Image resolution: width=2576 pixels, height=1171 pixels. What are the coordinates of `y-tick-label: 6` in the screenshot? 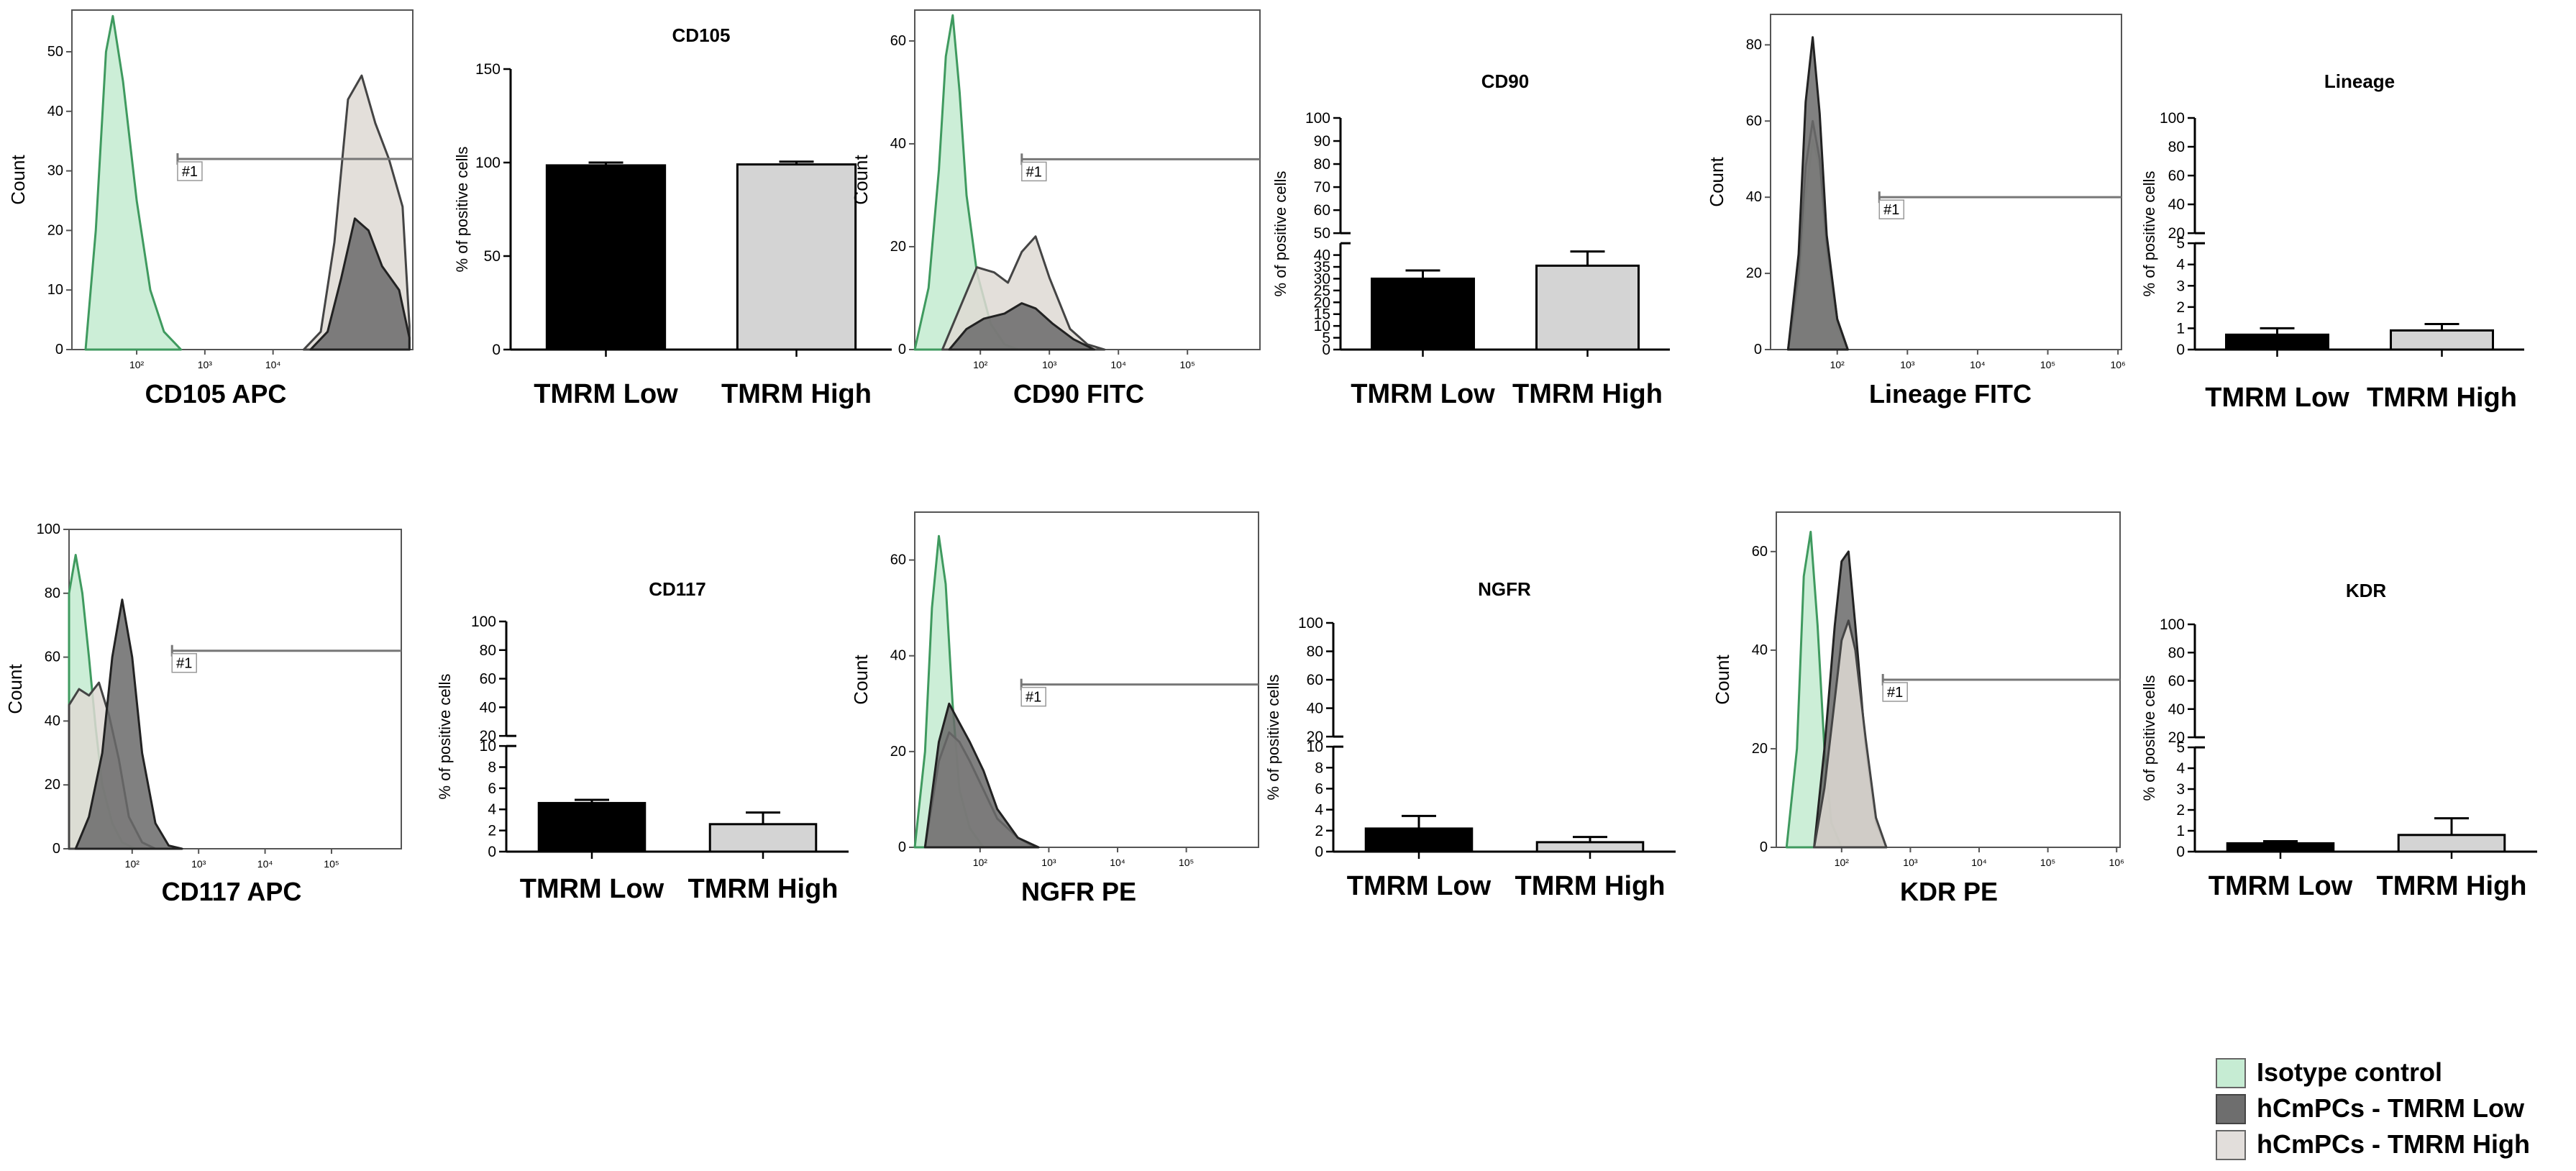 It's located at (492, 788).